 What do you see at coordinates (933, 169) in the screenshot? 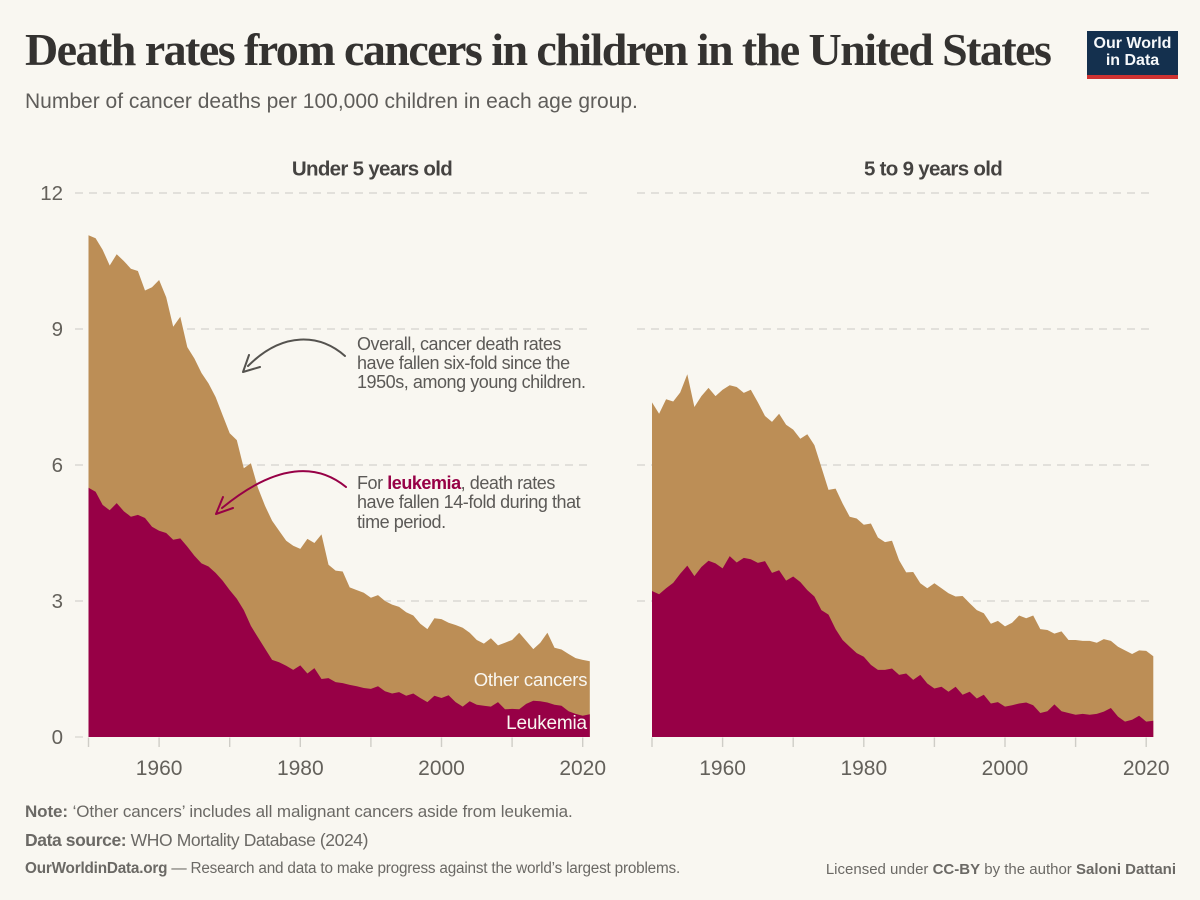
I see `svg-text: 5 to 9 years old` at bounding box center [933, 169].